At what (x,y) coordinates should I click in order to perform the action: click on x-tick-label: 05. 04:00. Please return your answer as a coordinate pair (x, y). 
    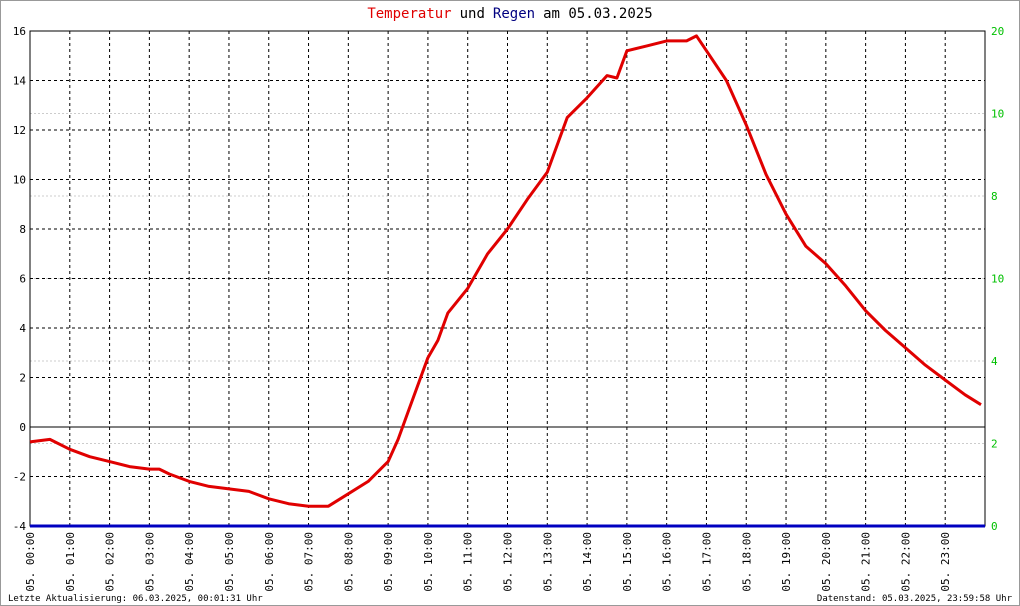
    Looking at the image, I should click on (189, 562).